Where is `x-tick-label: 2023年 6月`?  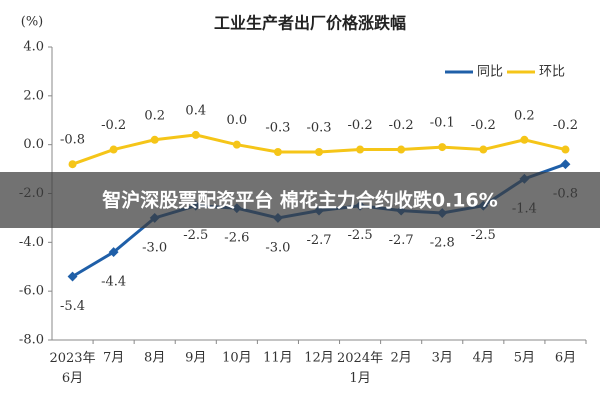
x-tick-label: 2023年 6月 is located at coordinates (72, 368).